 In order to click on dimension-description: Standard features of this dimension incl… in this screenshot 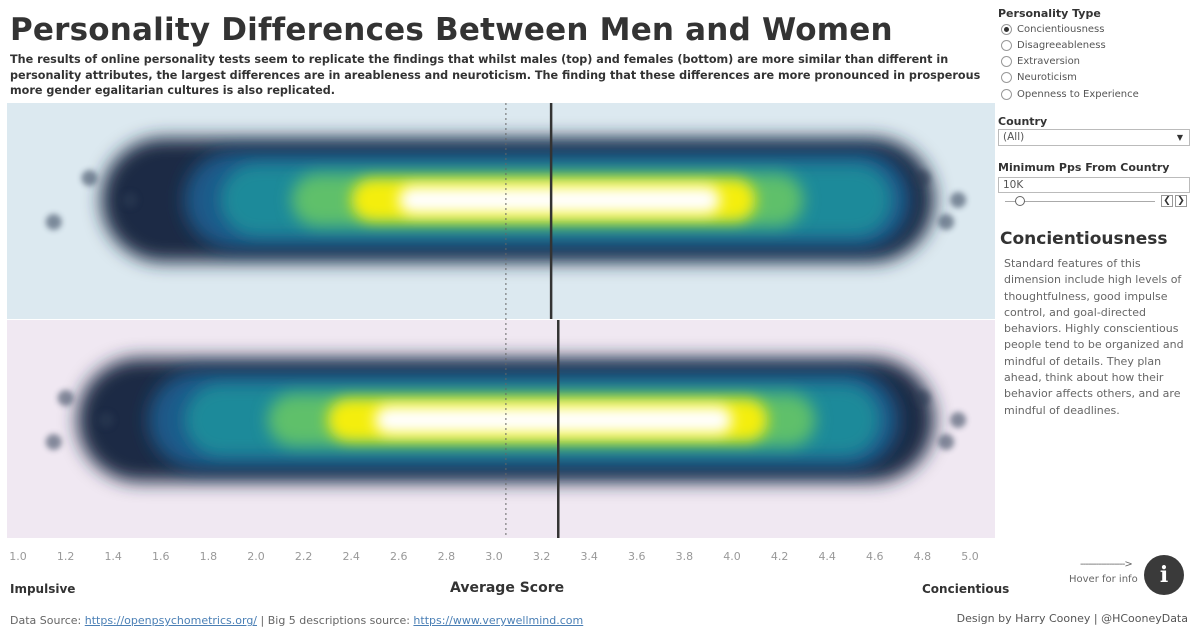, I will do `click(1094, 337)`.